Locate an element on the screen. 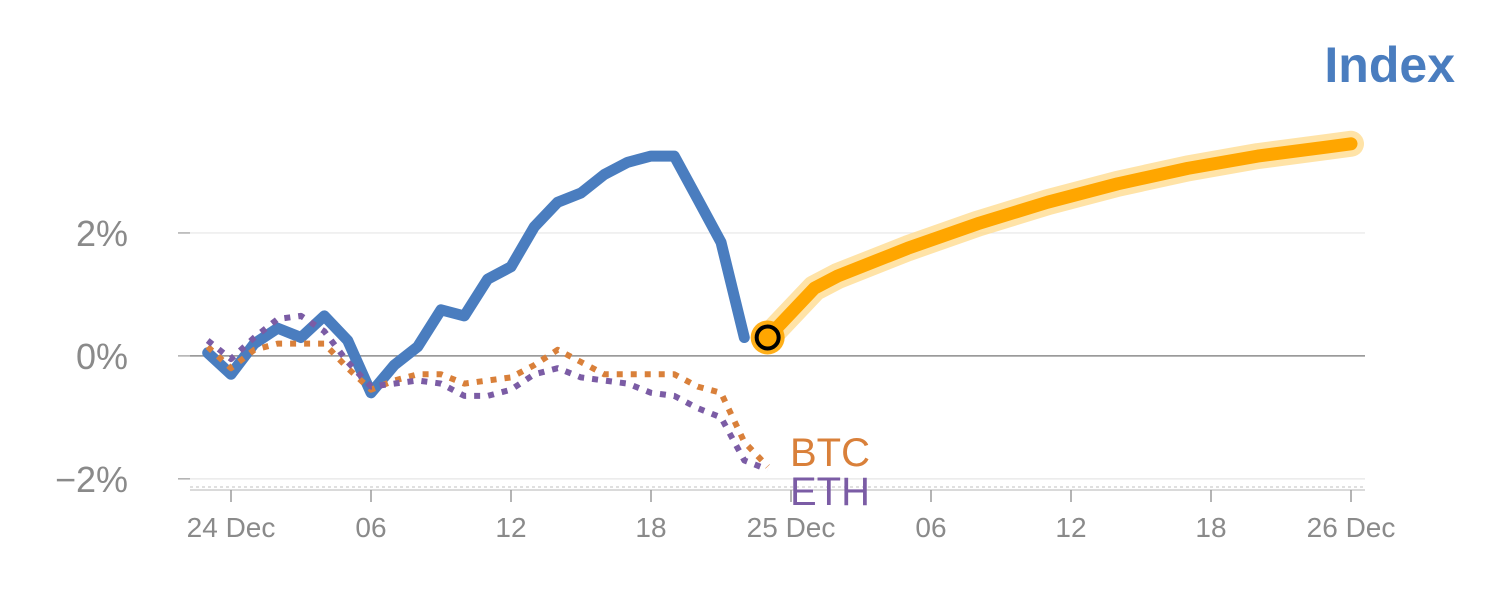 The height and width of the screenshot is (600, 1500). current-point-marker is located at coordinates (767, 337).